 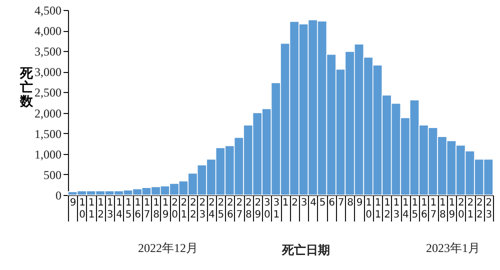 What do you see at coordinates (258, 209) in the screenshot?
I see `x-tick-label: 29` at bounding box center [258, 209].